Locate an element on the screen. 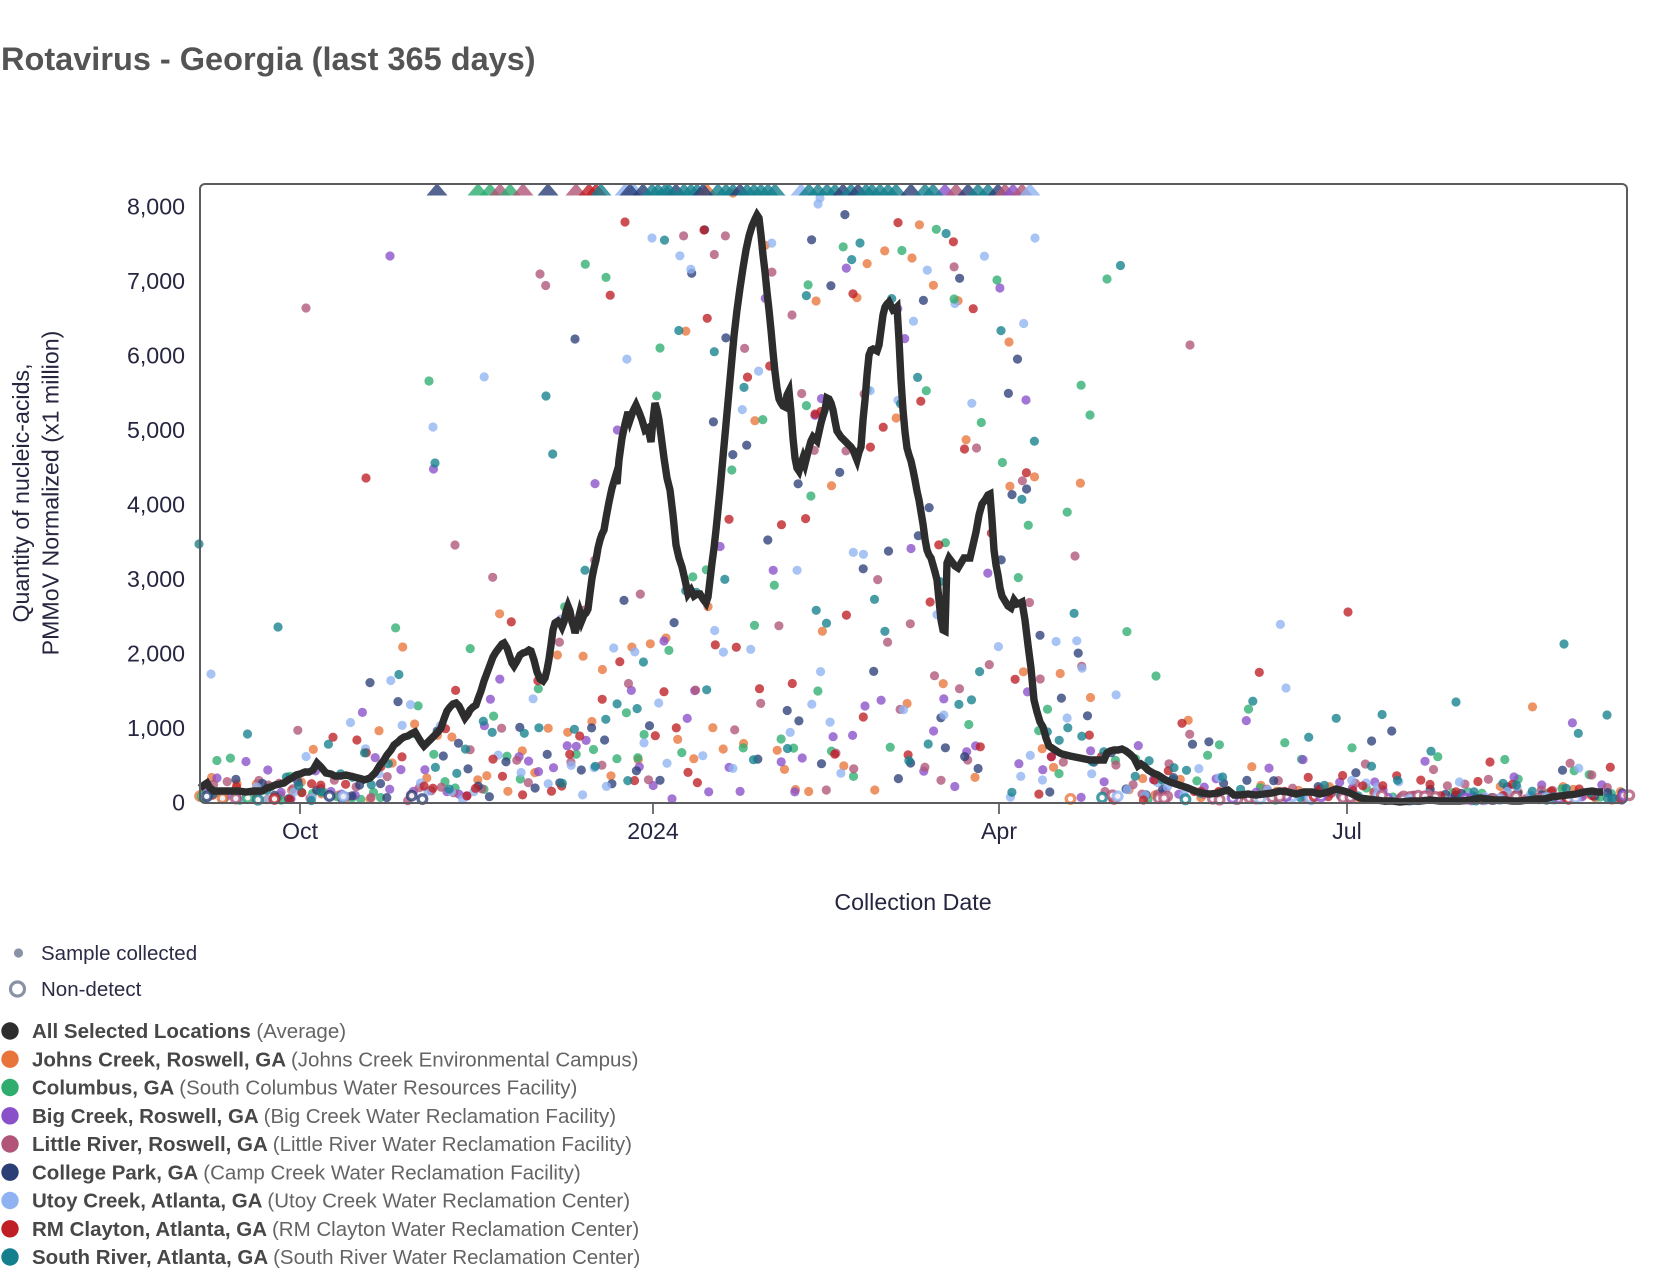 The image size is (1668, 1288). svg-text: 5,000 is located at coordinates (156, 430).